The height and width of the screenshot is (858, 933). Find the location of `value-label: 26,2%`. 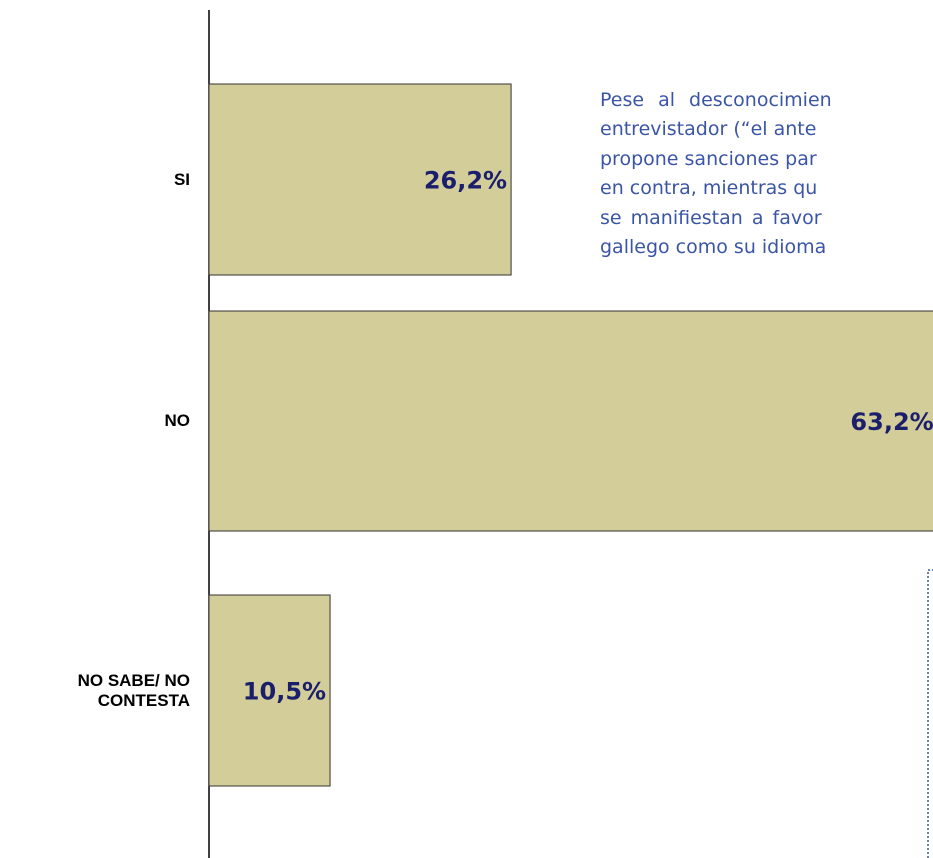

value-label: 26,2% is located at coordinates (465, 181).